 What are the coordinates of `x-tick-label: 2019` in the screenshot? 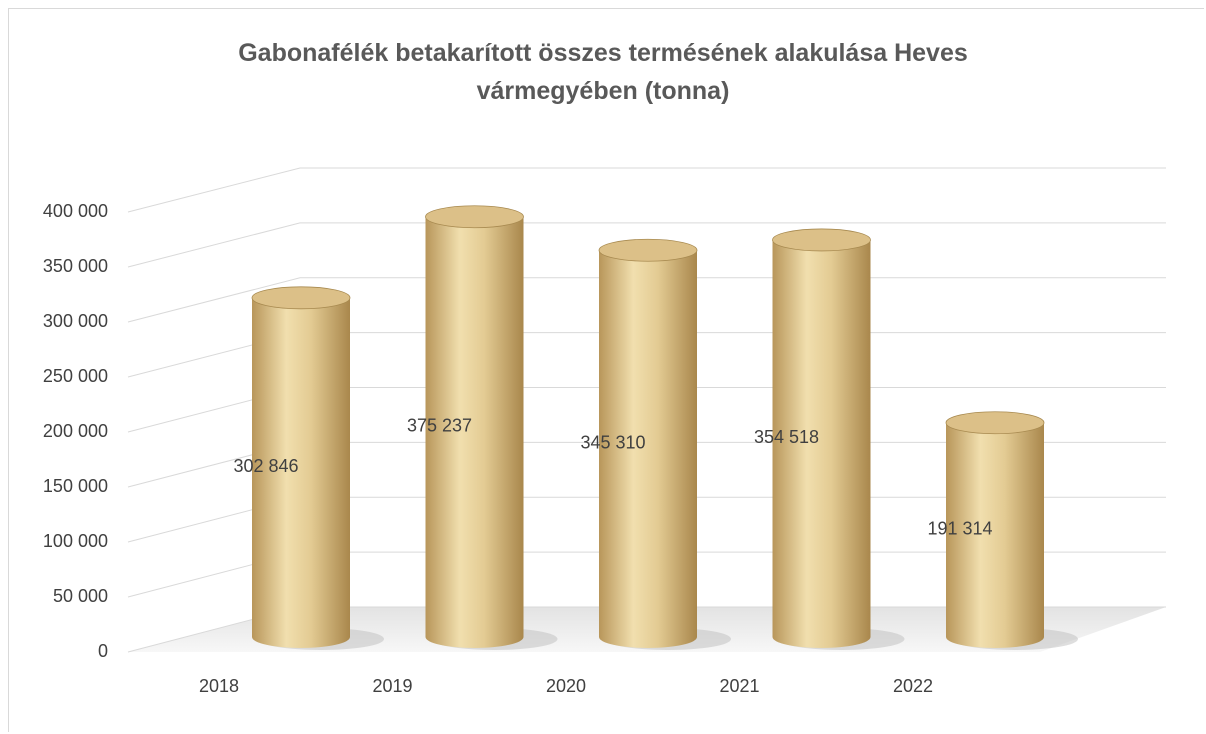 It's located at (392, 686).